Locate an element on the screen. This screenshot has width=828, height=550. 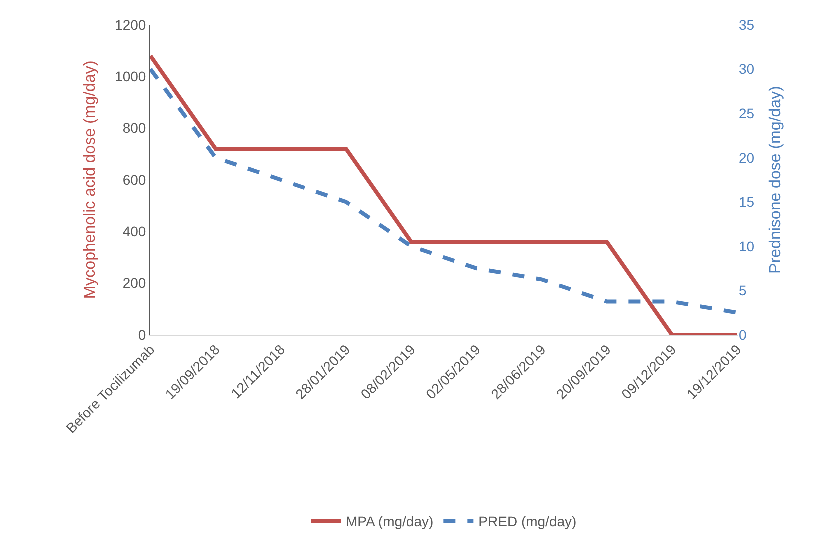
y-tick-label: 200 is located at coordinates (134, 283).